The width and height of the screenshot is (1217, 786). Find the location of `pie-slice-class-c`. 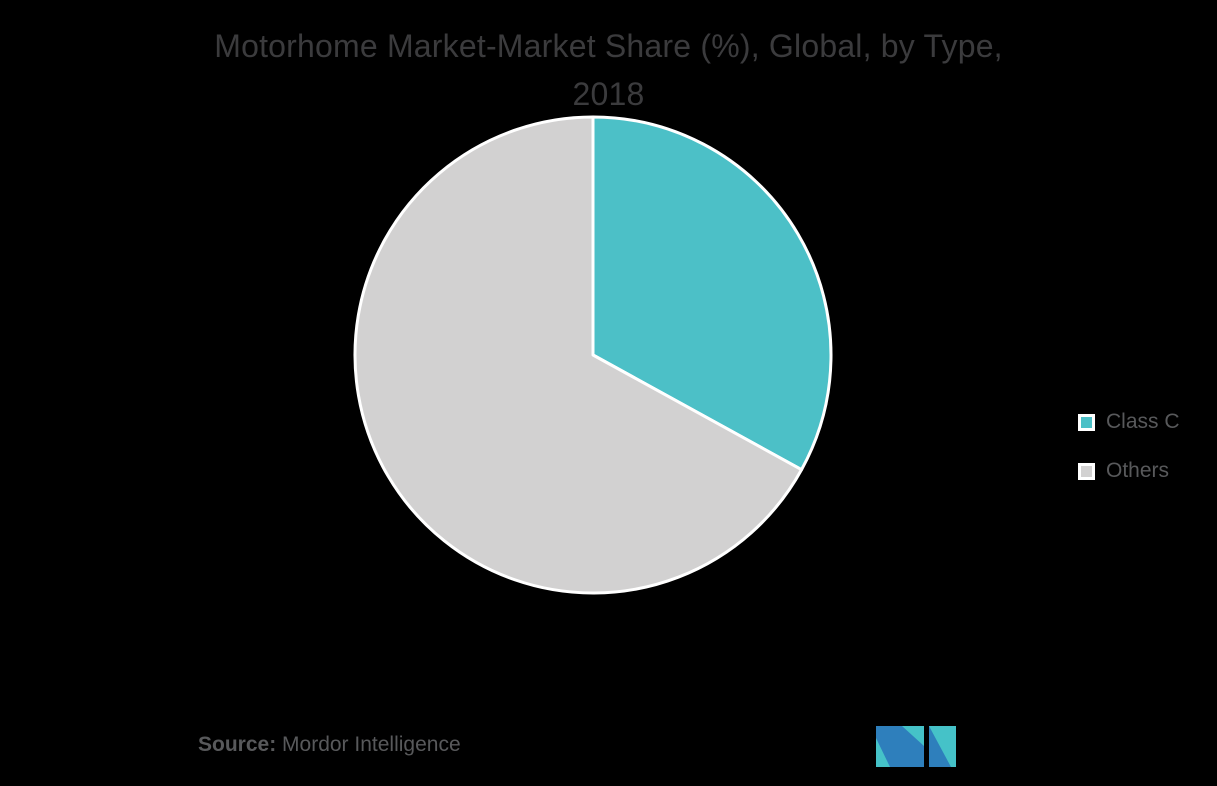

pie-slice-class-c is located at coordinates (712, 293).